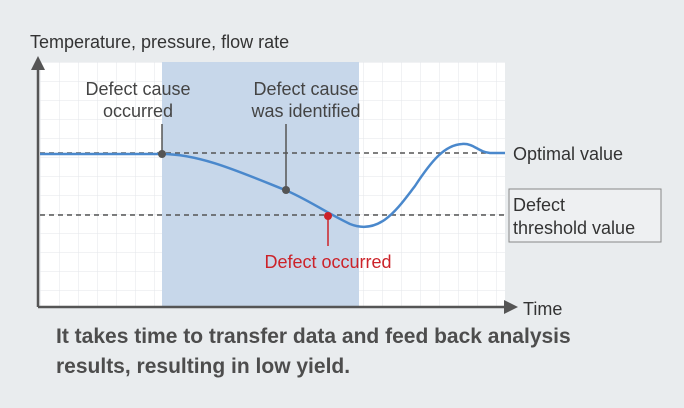 The height and width of the screenshot is (408, 684). I want to click on threshold-label-line2: threshold value, so click(574, 228).